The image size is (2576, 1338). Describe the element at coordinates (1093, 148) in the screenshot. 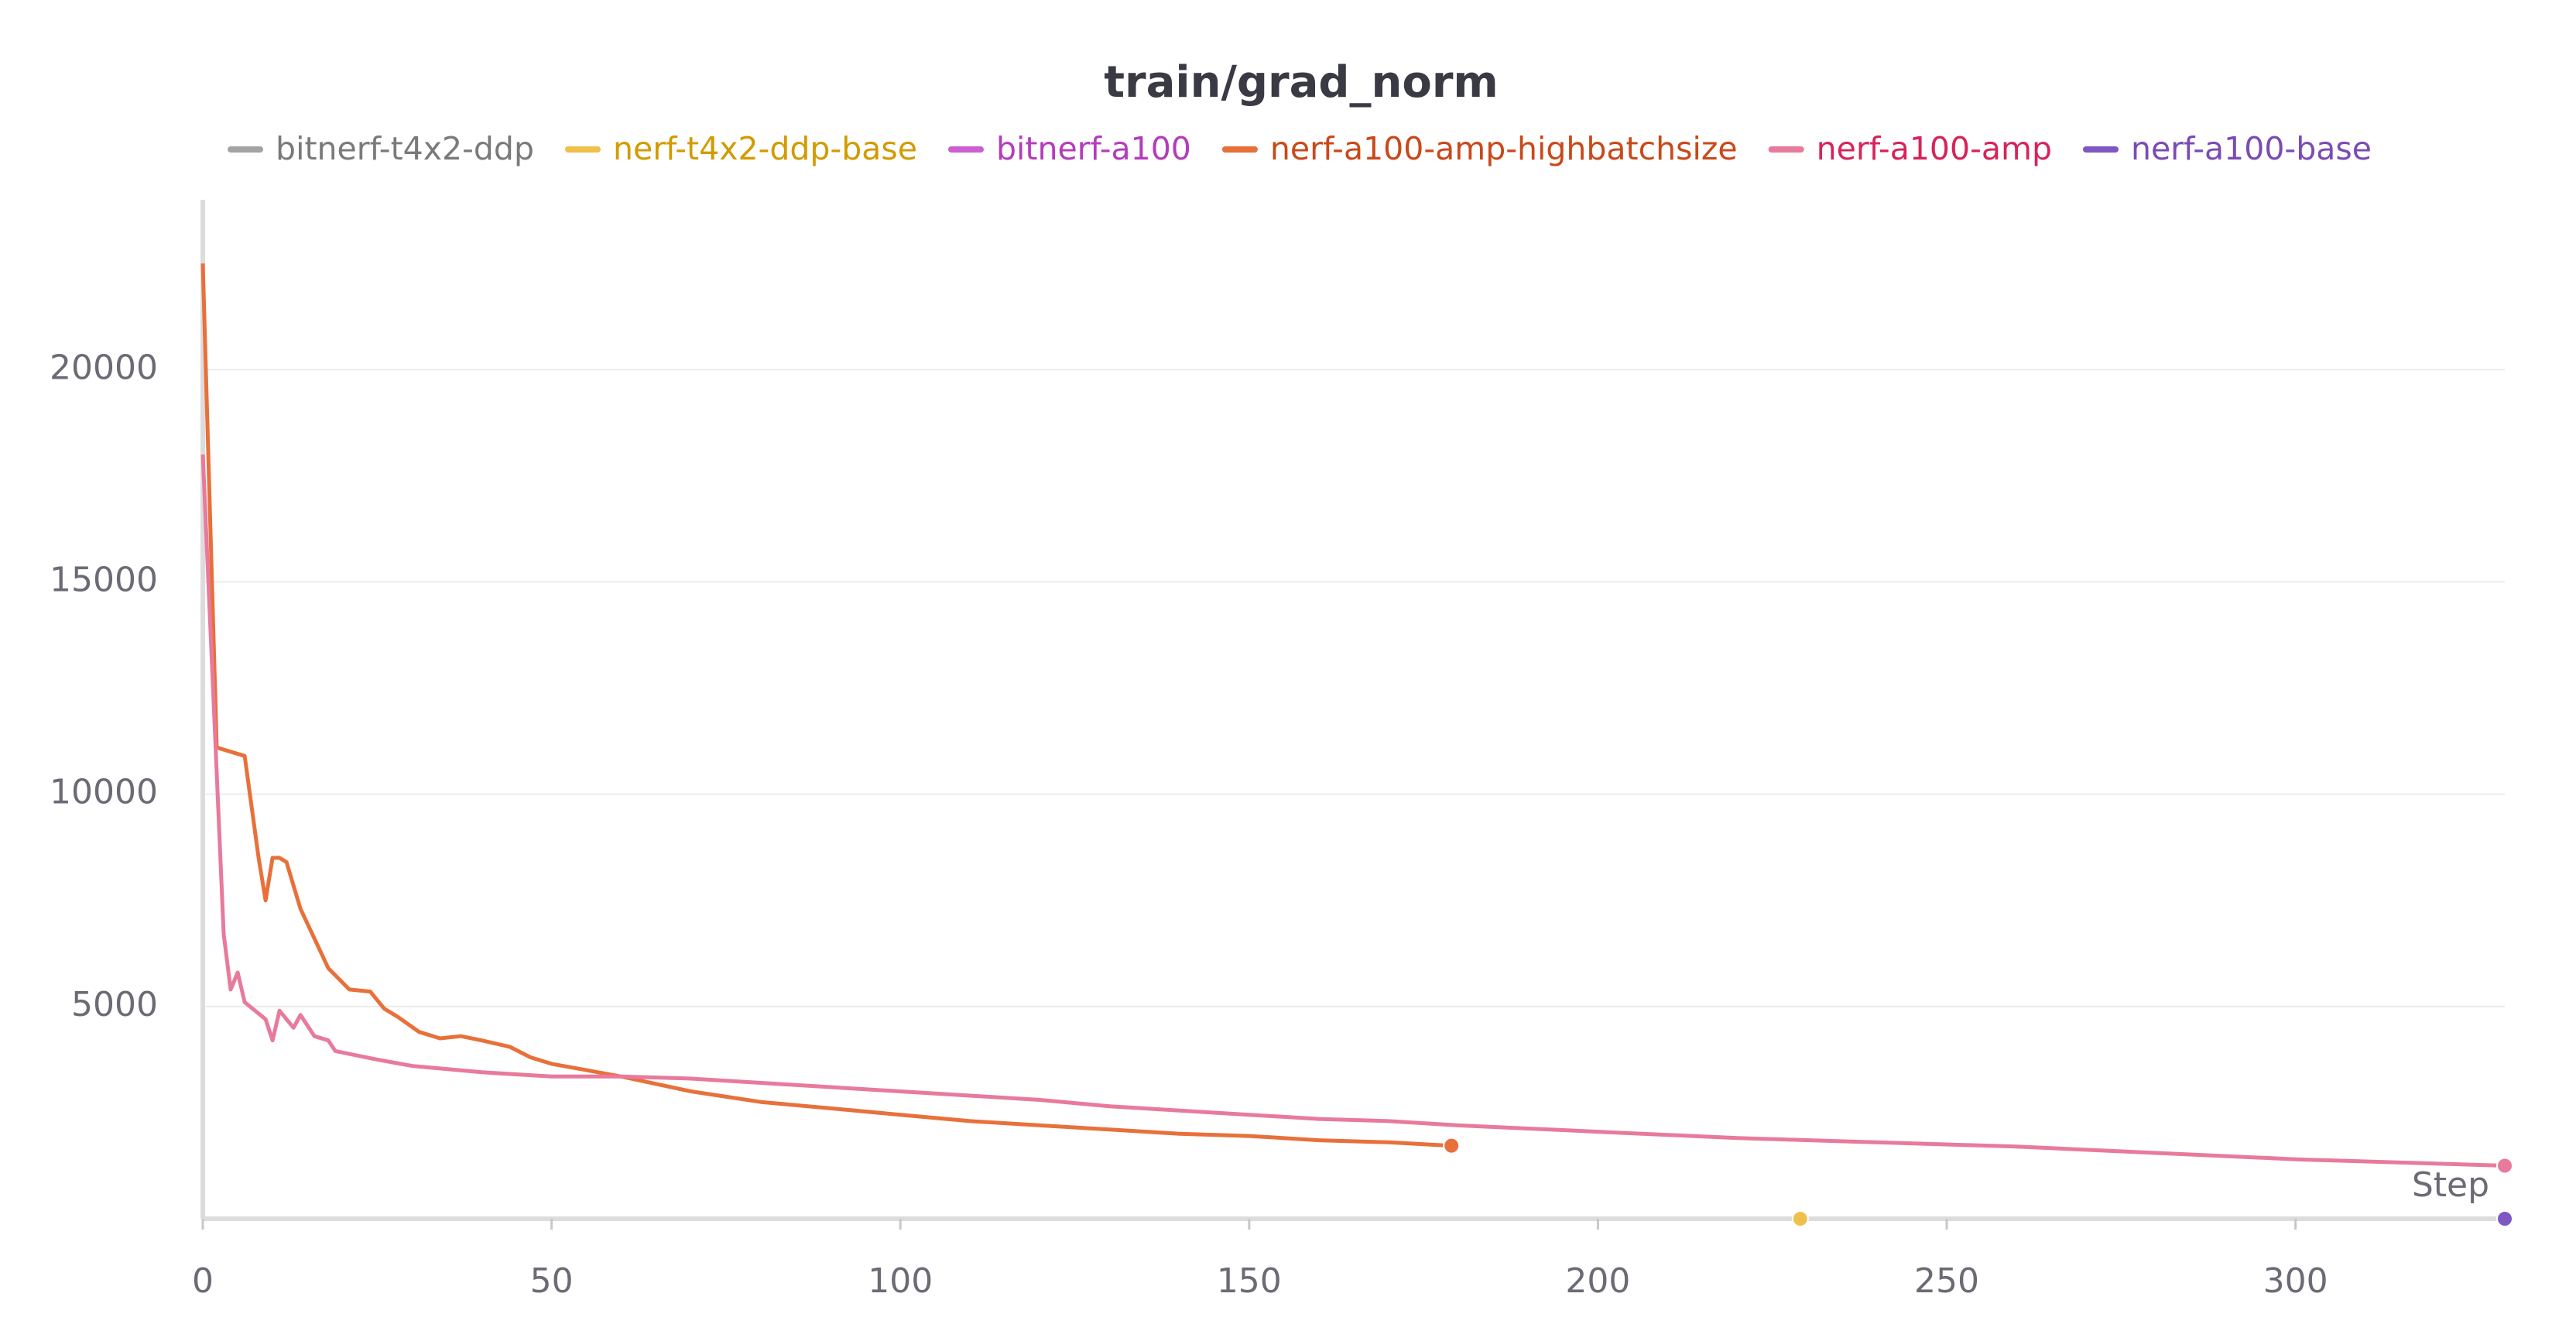

I see `legend-label: bitnerf-a100` at that location.